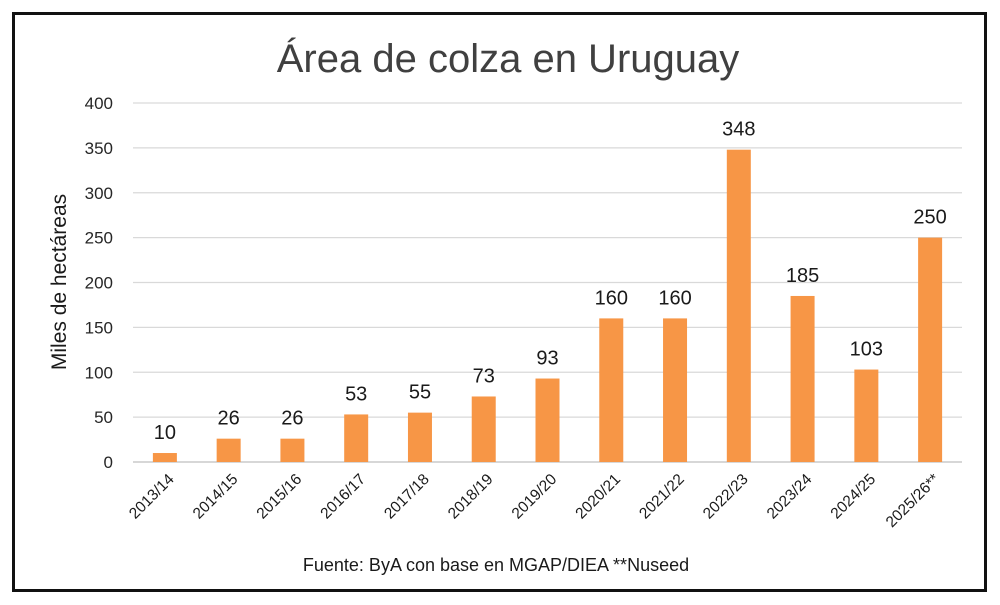 The width and height of the screenshot is (1000, 605). I want to click on y-axis-ticks: 0 50 100 150 200 250 300 350 400, so click(99, 283).